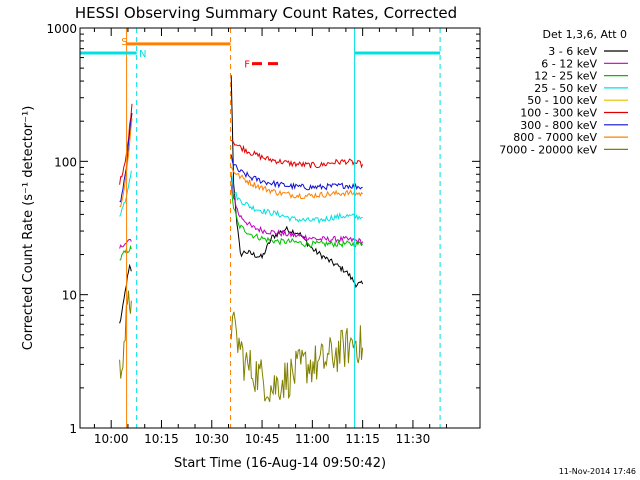 This screenshot has width=640, height=480. What do you see at coordinates (565, 76) in the screenshot?
I see `legend-label: 12 - 25 keV` at bounding box center [565, 76].